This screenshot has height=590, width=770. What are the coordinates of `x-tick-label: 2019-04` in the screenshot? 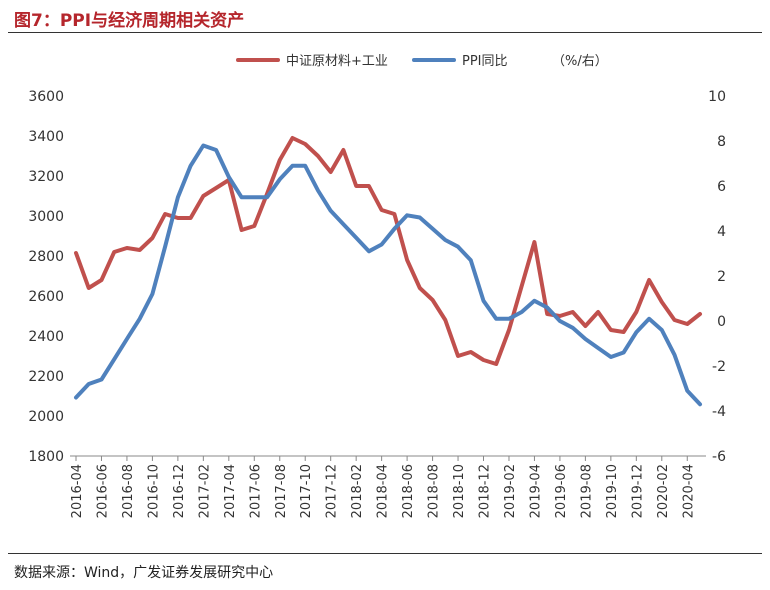 It's located at (535, 491).